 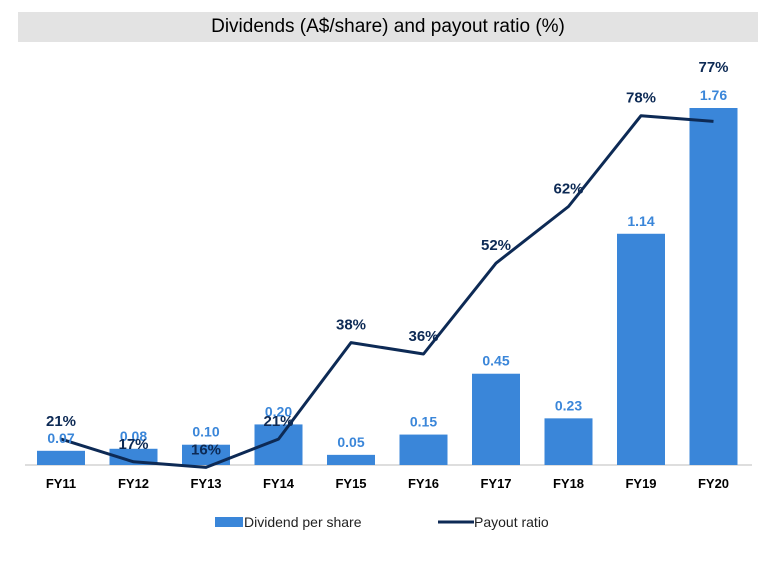 I want to click on payout-ratio-label: 17%, so click(x=133, y=444).